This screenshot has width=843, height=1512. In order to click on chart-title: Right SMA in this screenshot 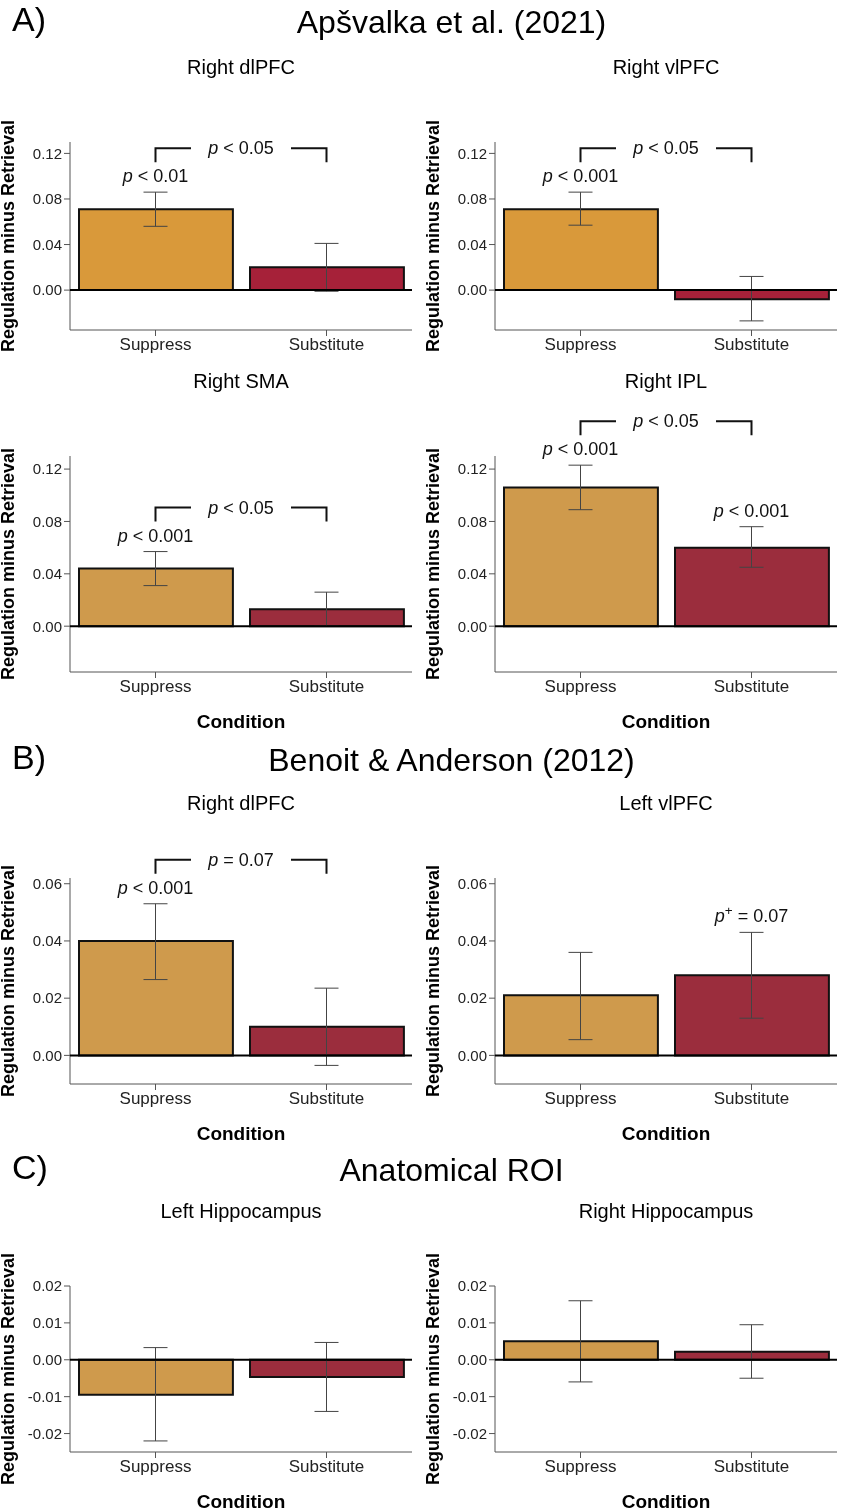, I will do `click(241, 381)`.